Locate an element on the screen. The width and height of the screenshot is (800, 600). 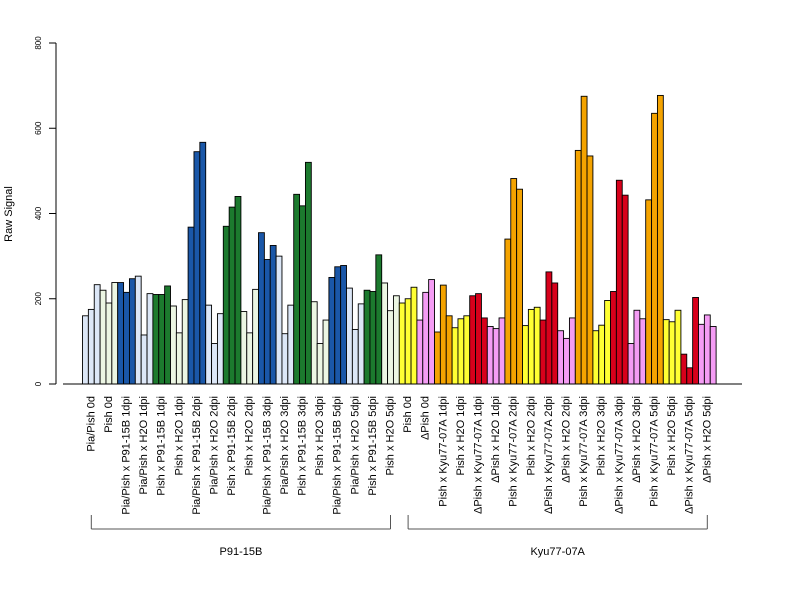
x-tick-label: ΔPish x Kyu77-07A 2dpi is located at coordinates (549, 455).